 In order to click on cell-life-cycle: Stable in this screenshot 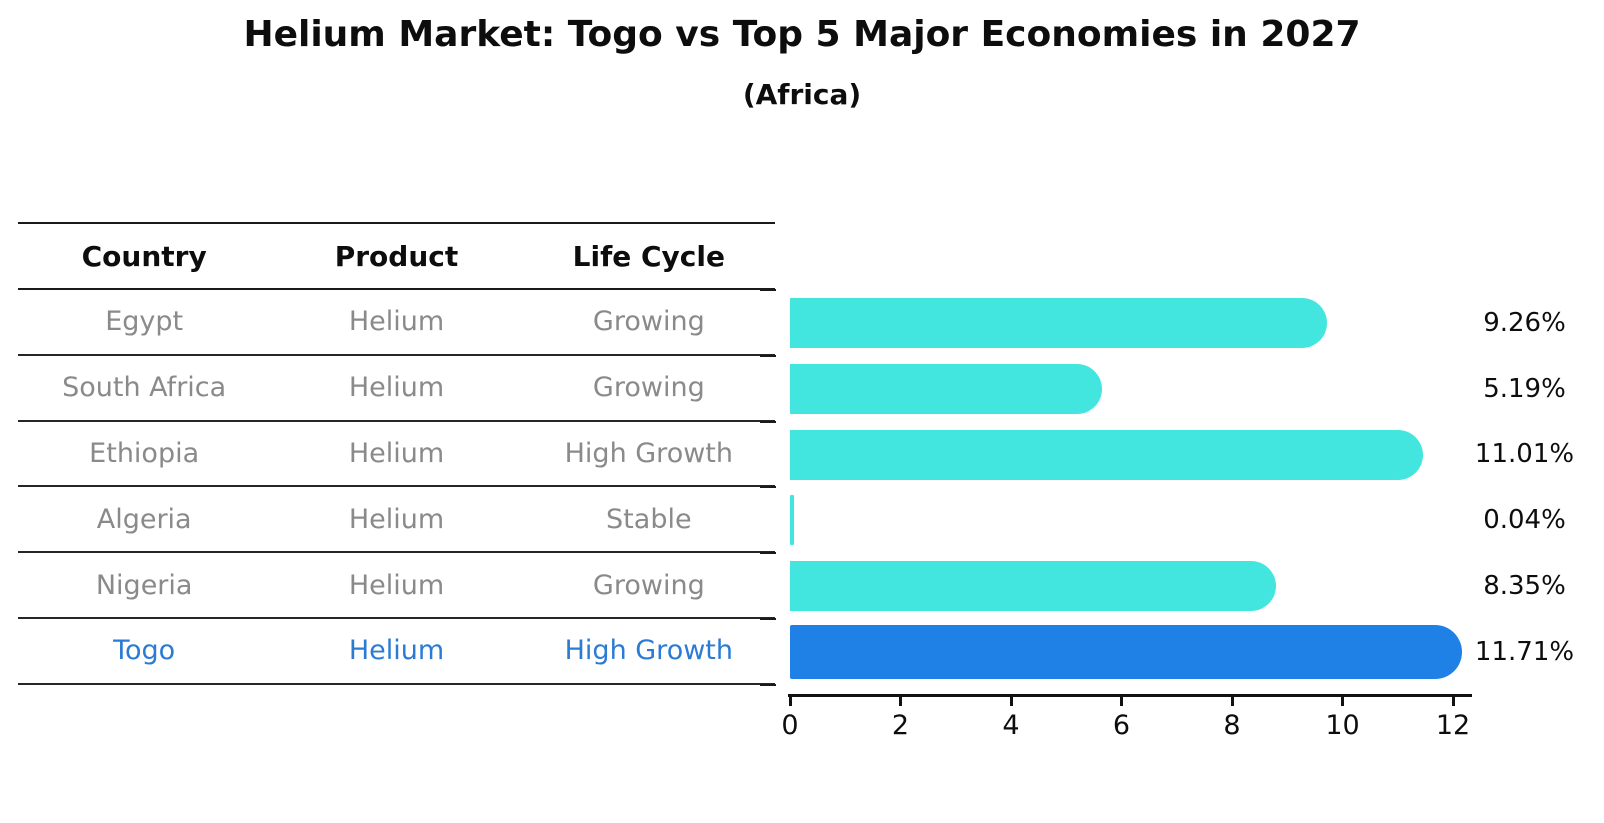, I will do `click(649, 519)`.